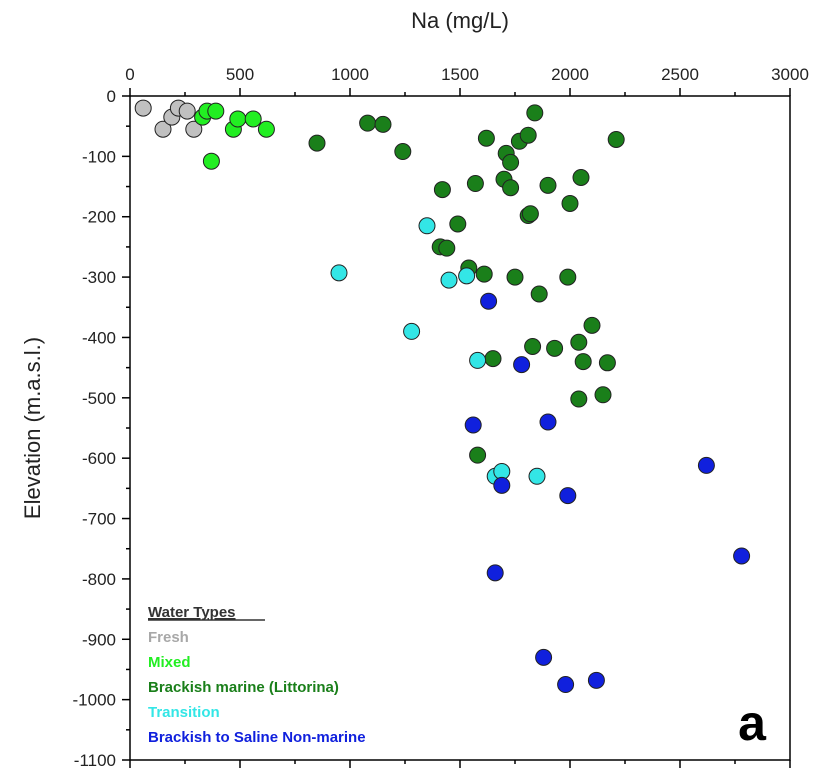  What do you see at coordinates (240, 74) in the screenshot?
I see `x-tick-label: 500` at bounding box center [240, 74].